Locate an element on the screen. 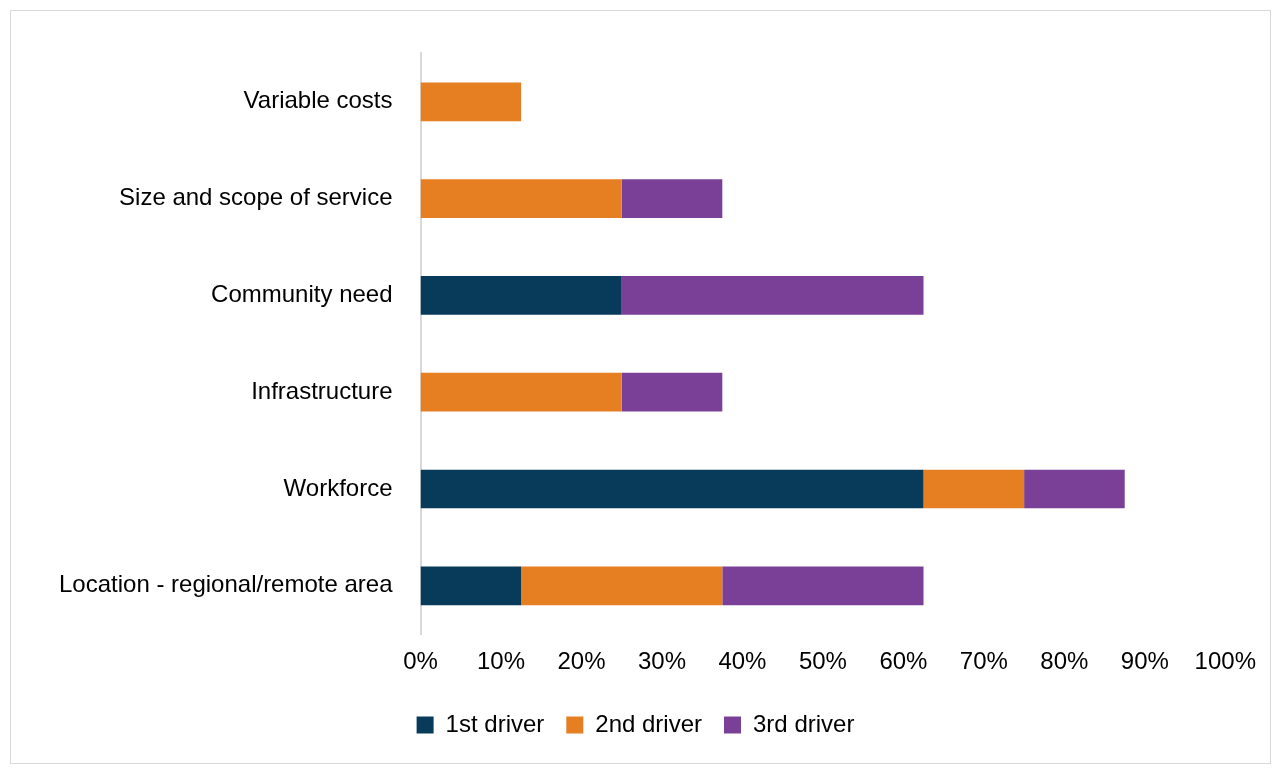 This screenshot has width=1281, height=774. legend-label: 3rd driver is located at coordinates (804, 723).